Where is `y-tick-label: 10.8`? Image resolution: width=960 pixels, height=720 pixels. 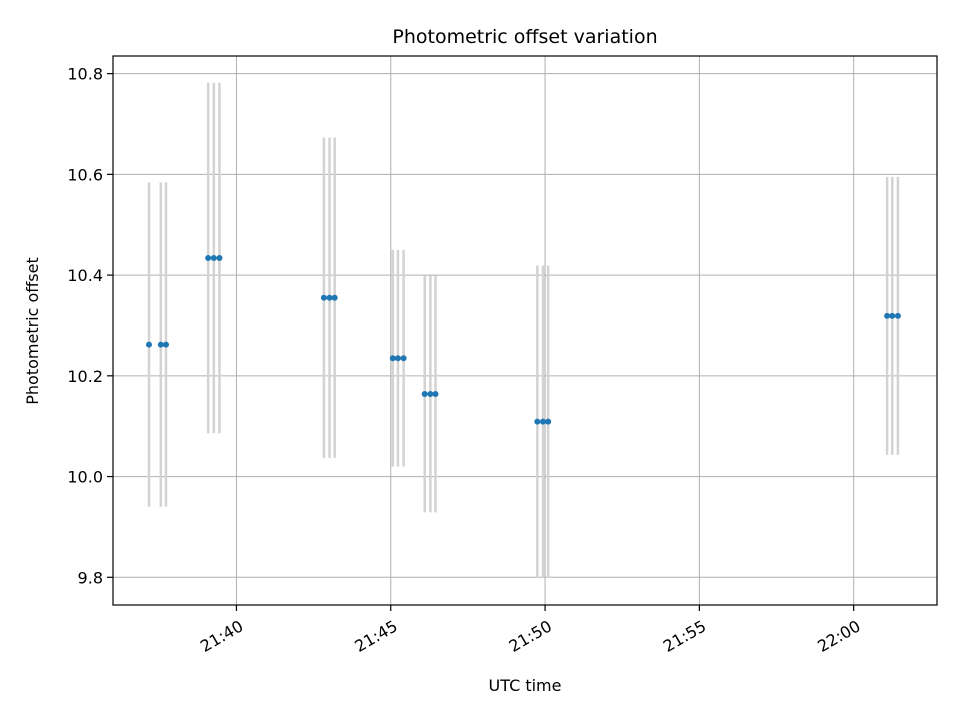 y-tick-label: 10.8 is located at coordinates (85, 74).